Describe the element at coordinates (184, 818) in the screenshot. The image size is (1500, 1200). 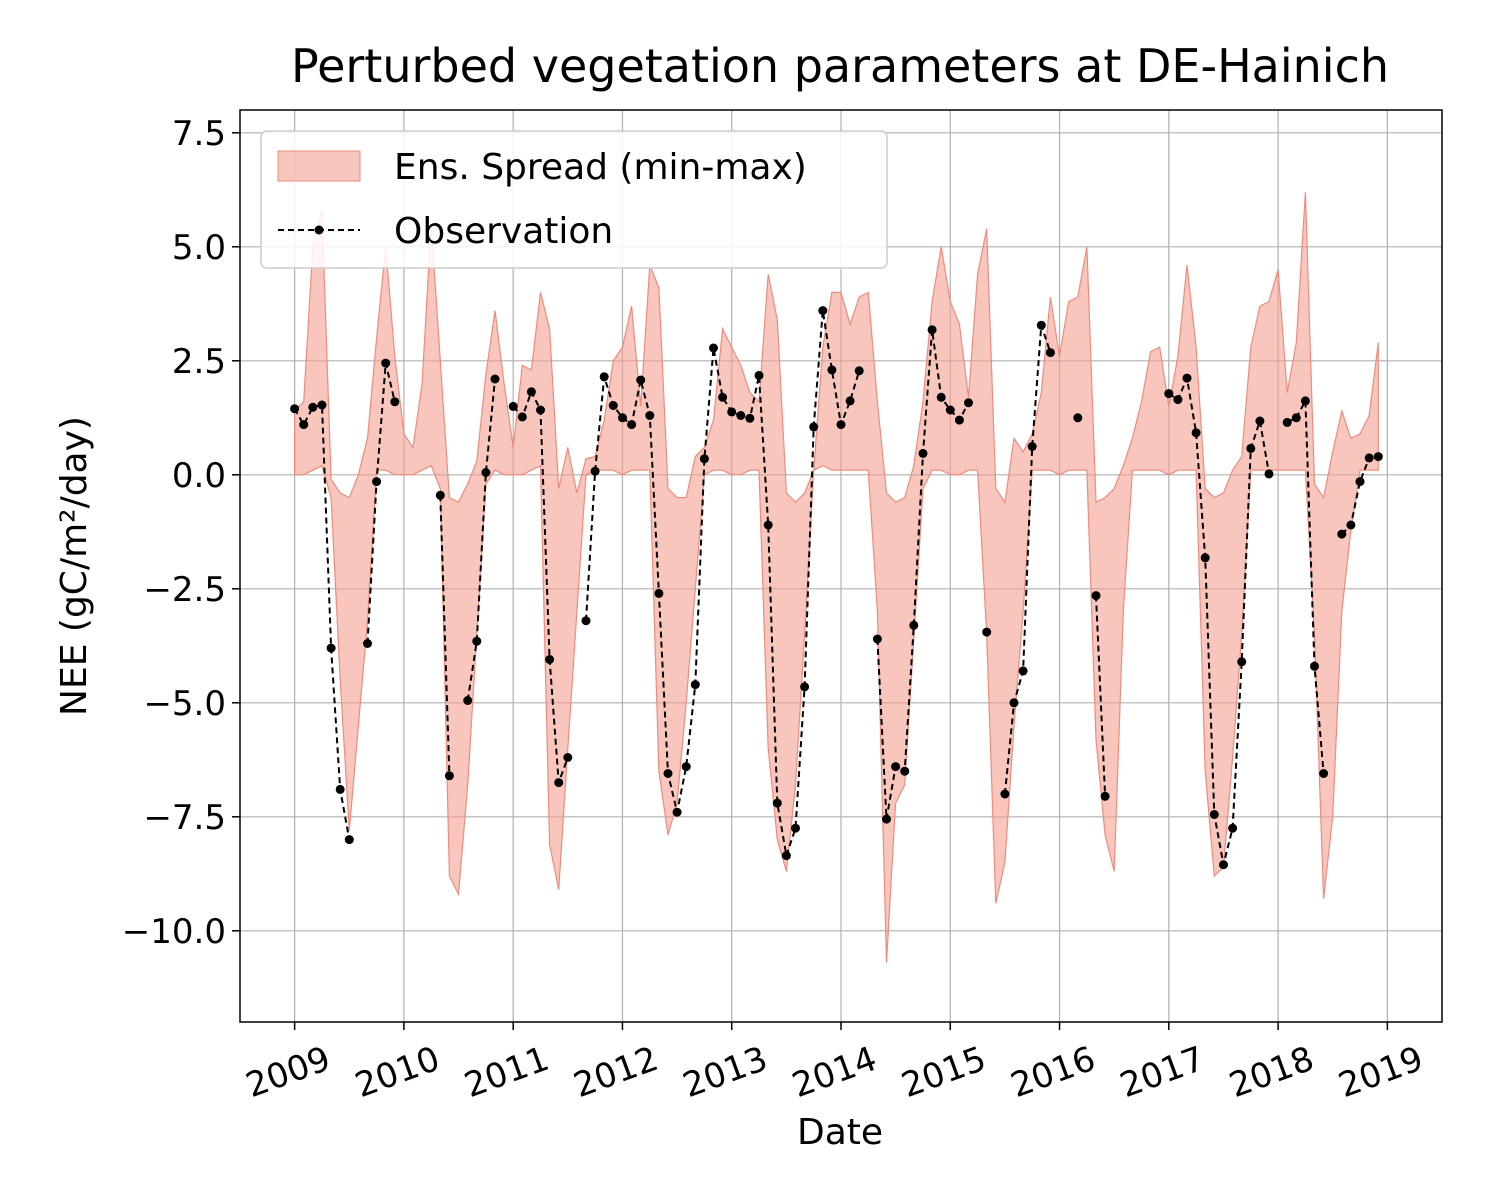
I see `y-tick-label: −7.5` at that location.